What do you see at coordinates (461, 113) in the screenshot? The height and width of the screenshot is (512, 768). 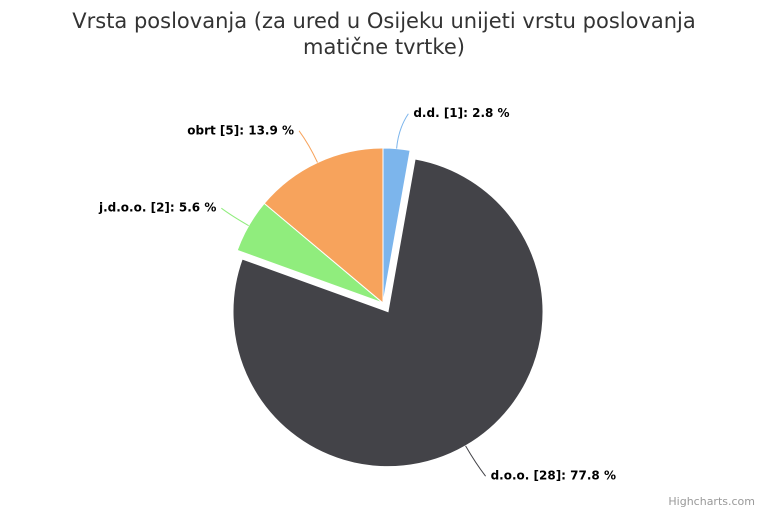 I see `data-label: d.d. [1]: 2.8 %` at bounding box center [461, 113].